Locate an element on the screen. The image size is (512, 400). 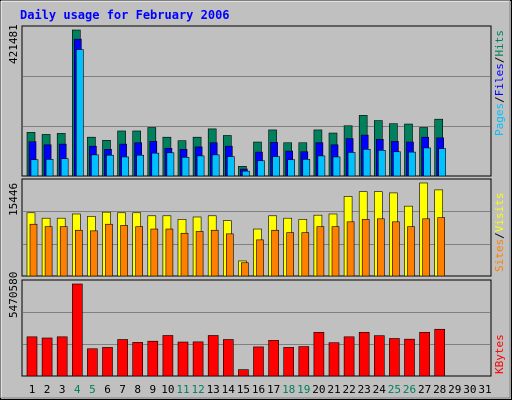
legend-sites: Sites is located at coordinates (499, 255).